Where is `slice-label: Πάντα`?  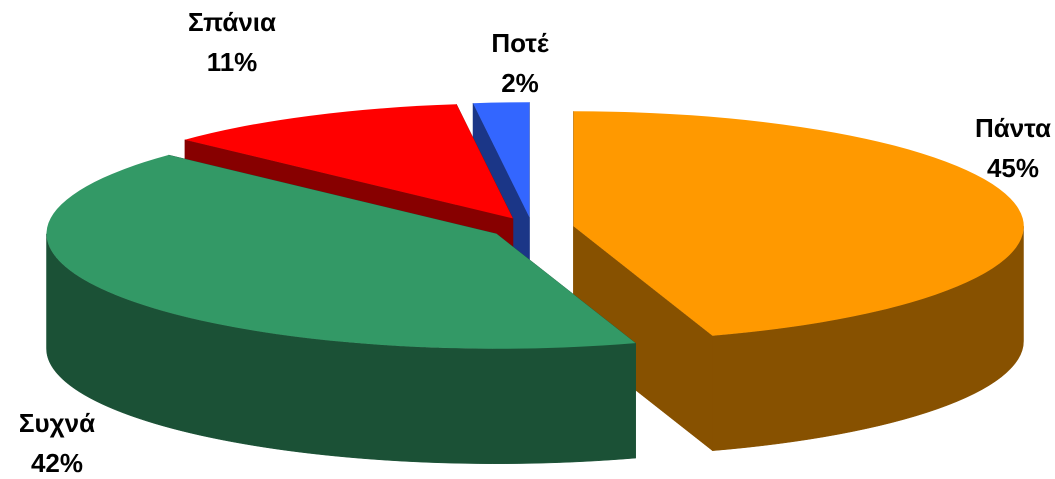
slice-label: Πάντα is located at coordinates (1013, 128).